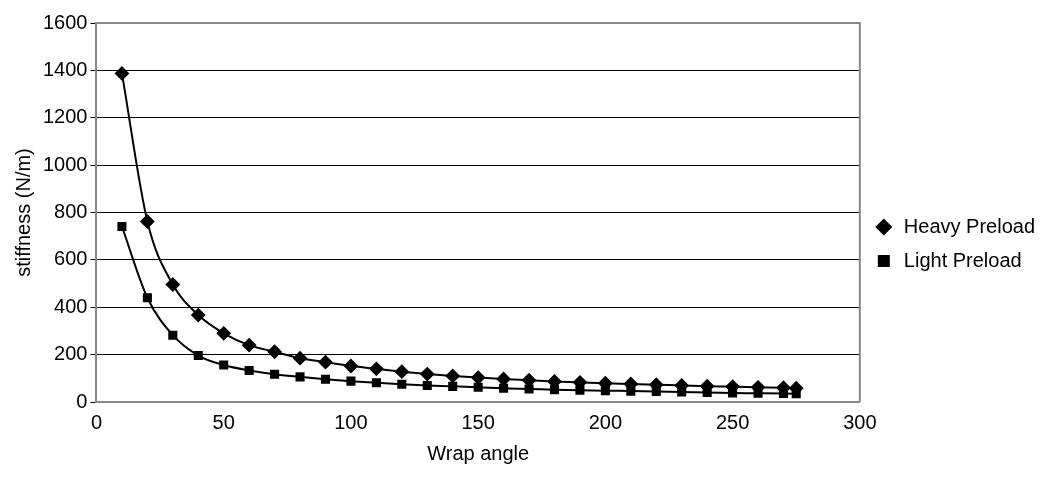 The image size is (1063, 478). Describe the element at coordinates (732, 421) in the screenshot. I see `x-tick-label: 250` at that location.